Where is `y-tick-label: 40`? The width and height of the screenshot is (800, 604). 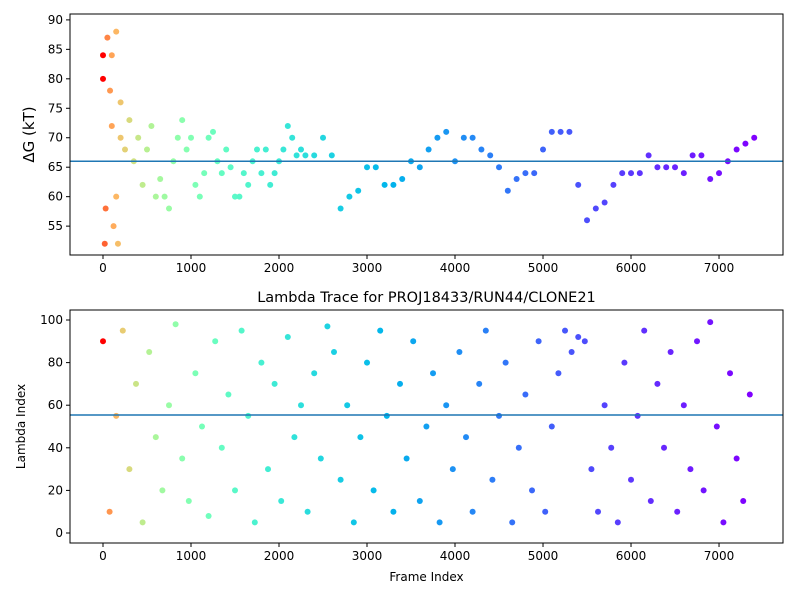 y-tick-label: 40 is located at coordinates (55, 448).